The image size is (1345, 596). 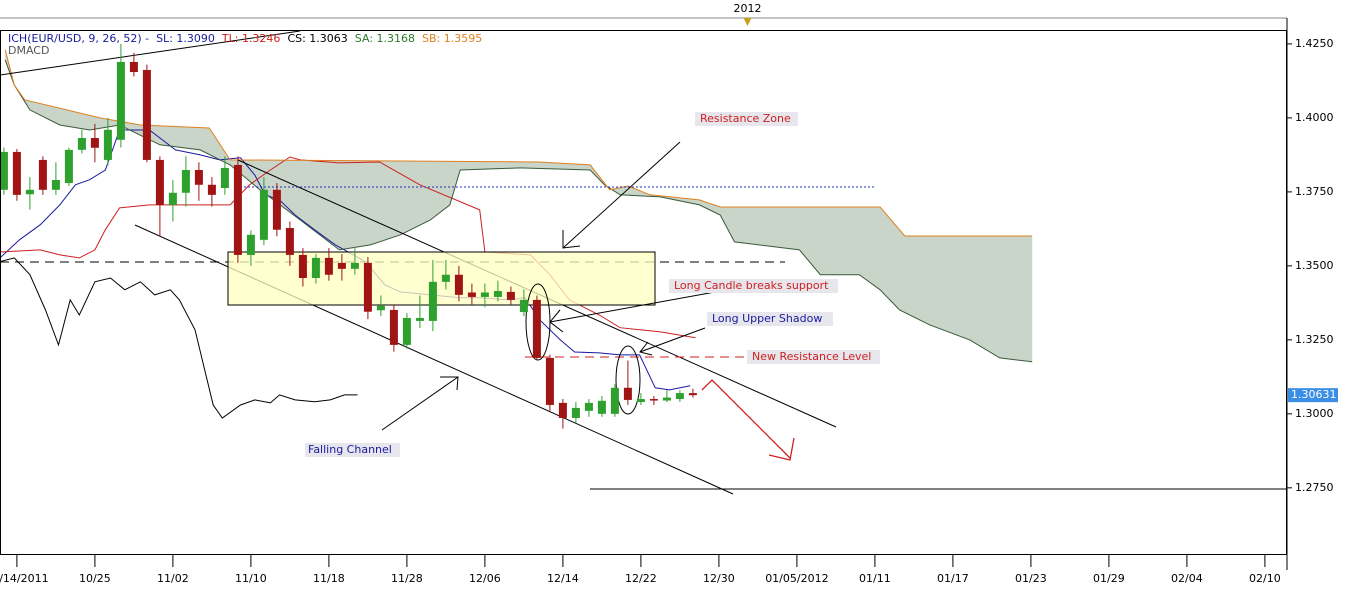 What do you see at coordinates (179, 338) in the screenshot?
I see `indicator-line` at bounding box center [179, 338].